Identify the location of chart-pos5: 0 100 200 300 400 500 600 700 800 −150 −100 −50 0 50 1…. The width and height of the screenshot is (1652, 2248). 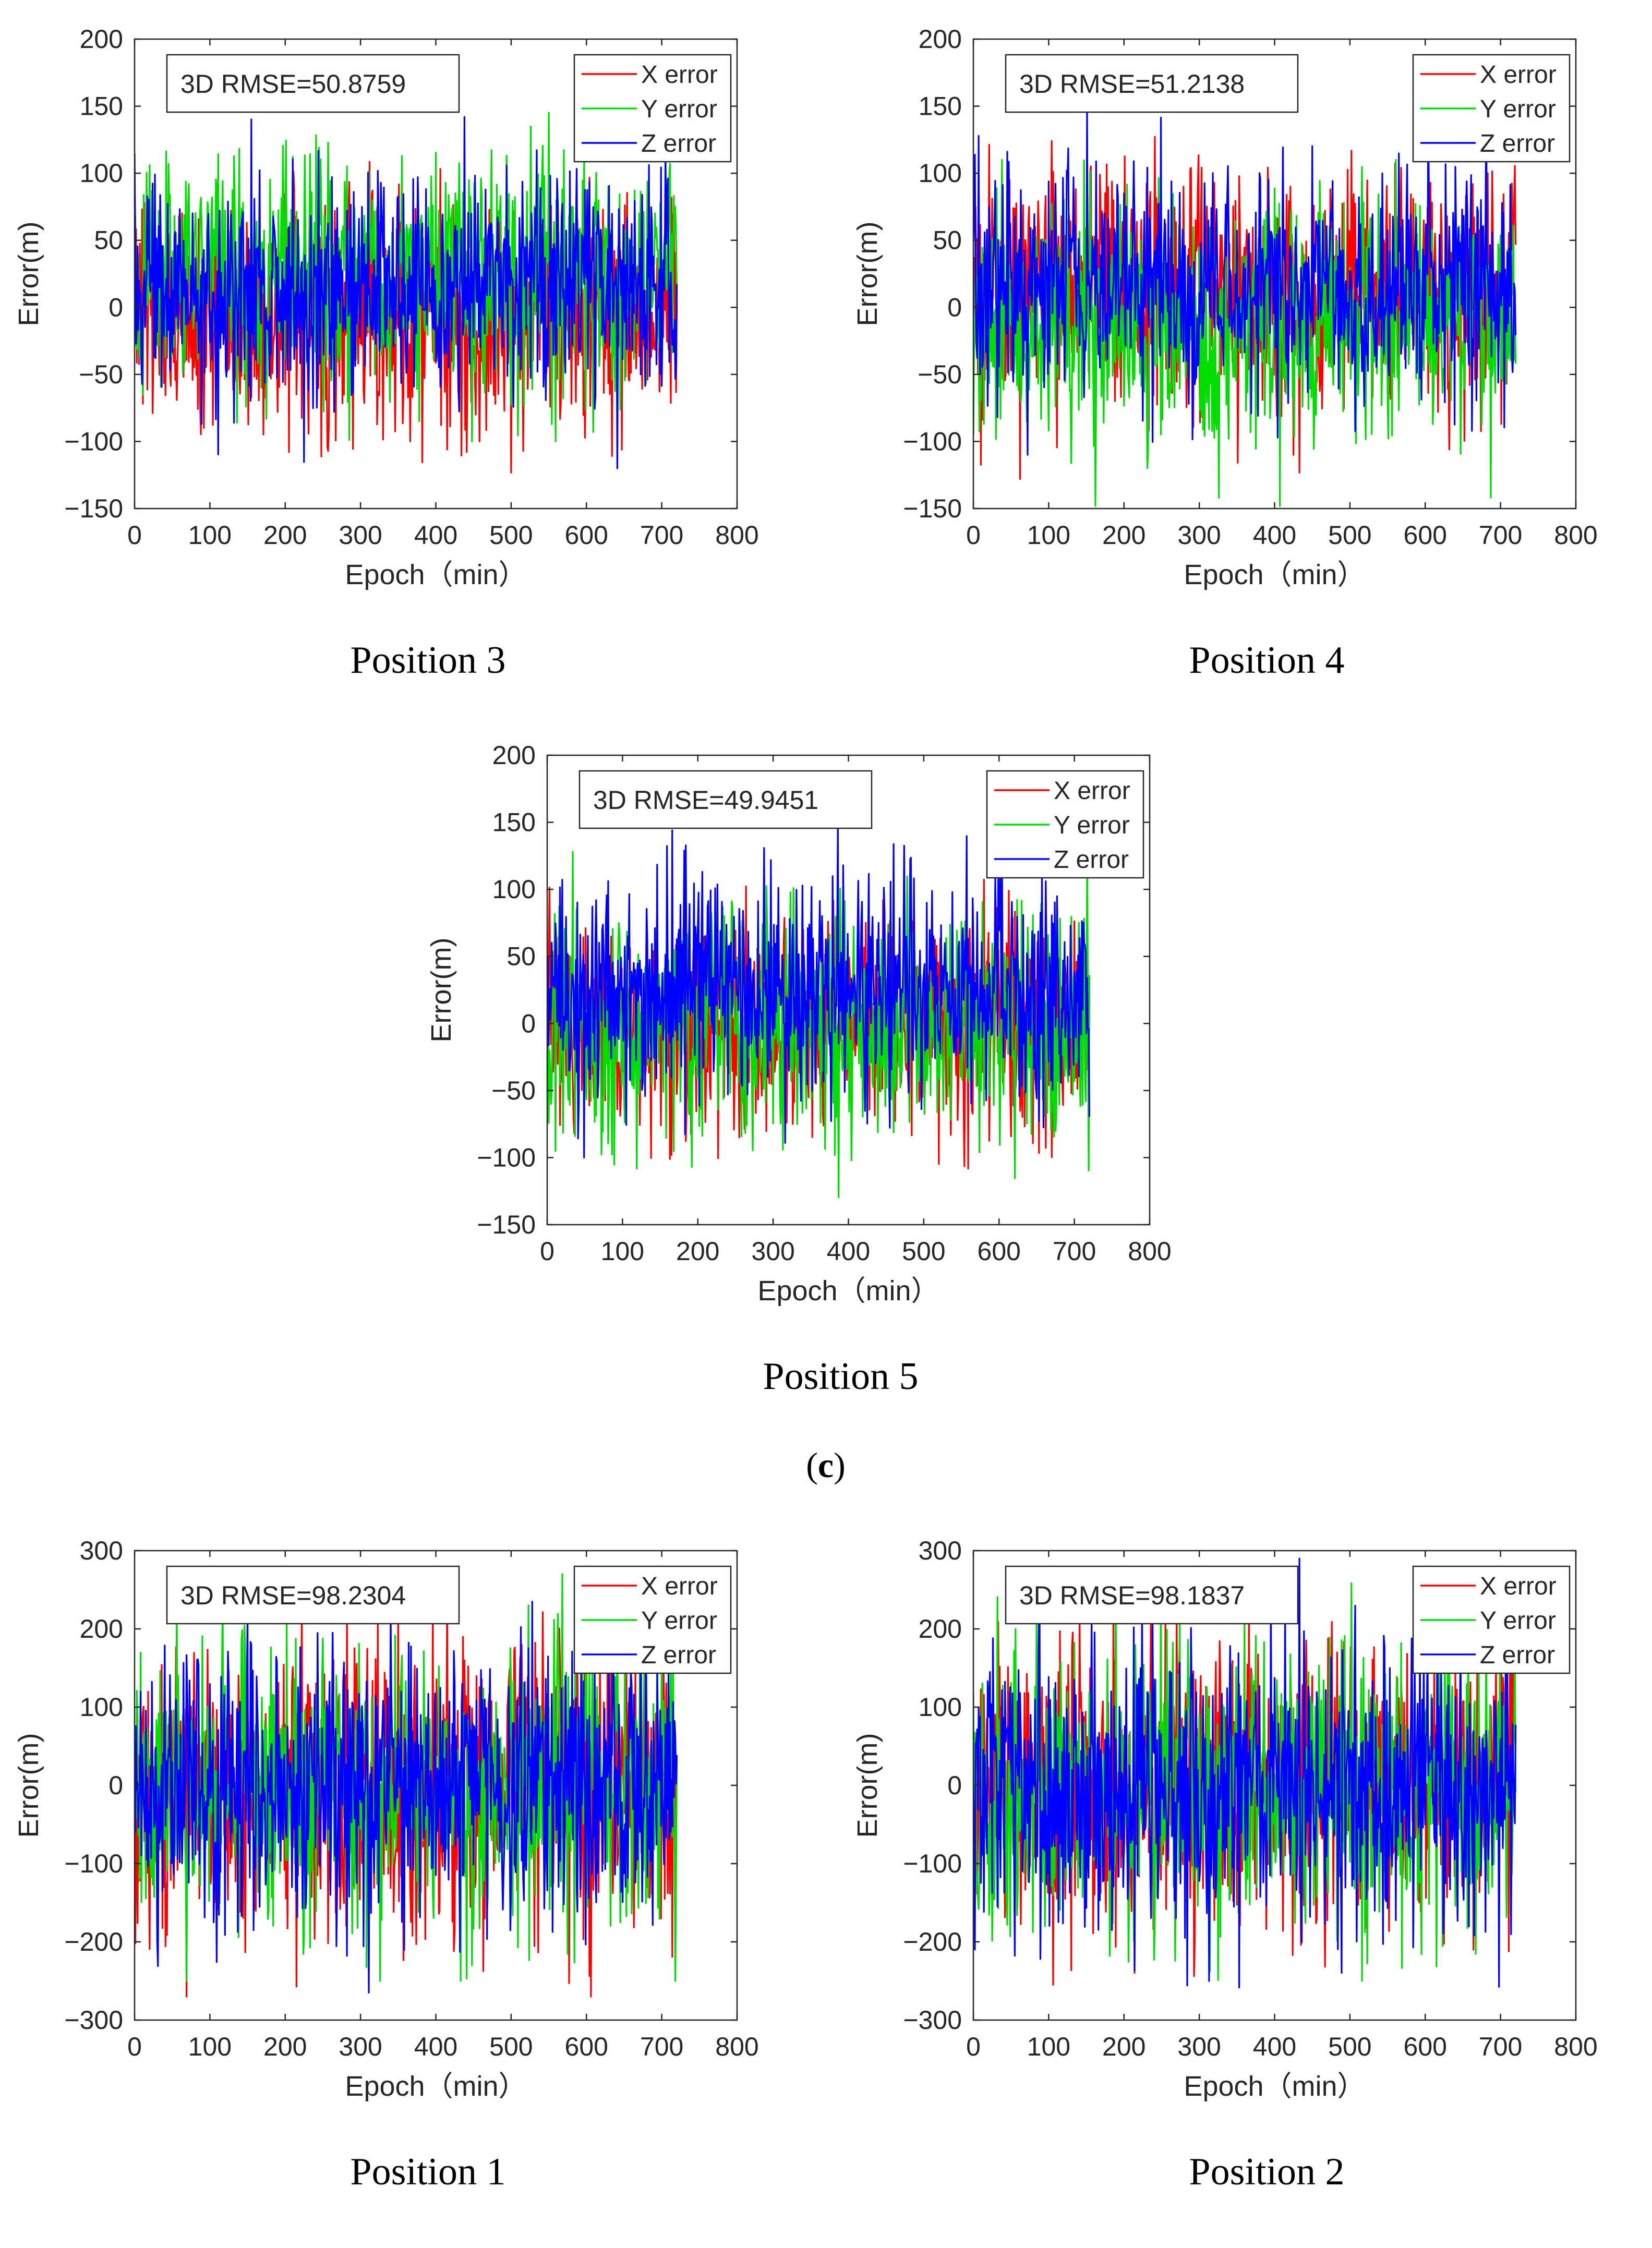
(799, 1069).